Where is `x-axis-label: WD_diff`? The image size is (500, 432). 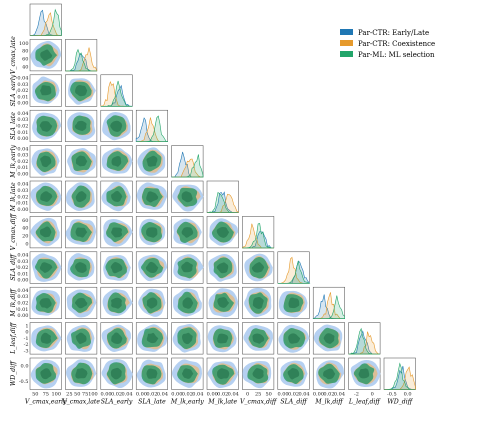 x-axis-label: WD_diff is located at coordinates (400, 402).